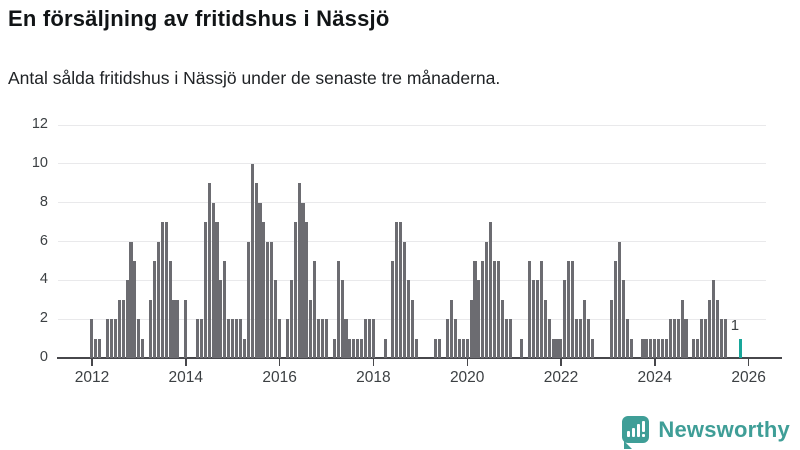  What do you see at coordinates (43, 318) in the screenshot?
I see `y-axis-tick-label: 2` at bounding box center [43, 318].